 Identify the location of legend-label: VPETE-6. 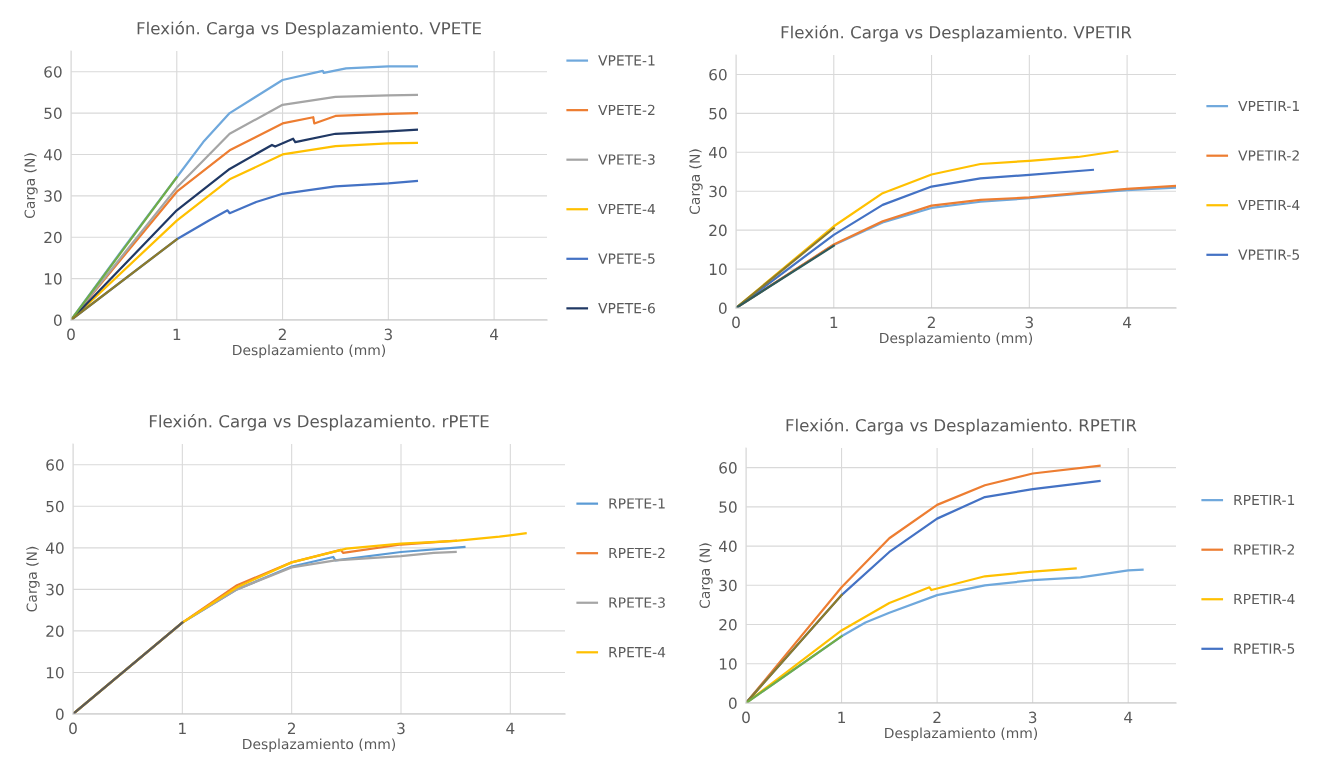
(626, 308).